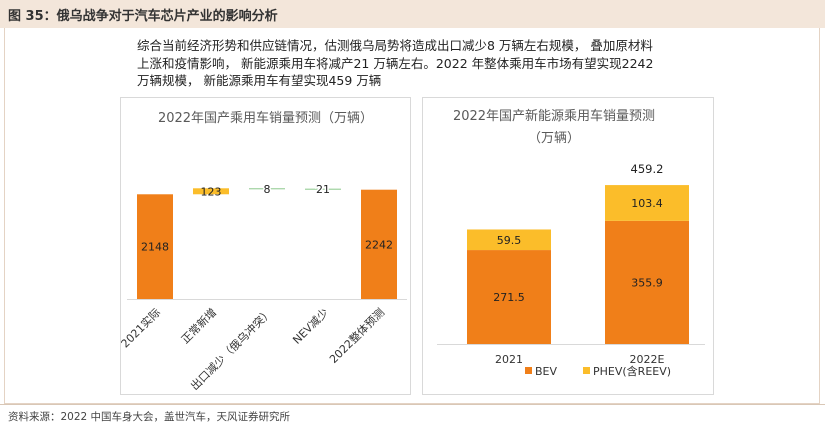 The image size is (825, 436). What do you see at coordinates (412, 14) in the screenshot?
I see `figure-header: 图 35：俄乌战争对于汽车芯片产业的影响分析` at bounding box center [412, 14].